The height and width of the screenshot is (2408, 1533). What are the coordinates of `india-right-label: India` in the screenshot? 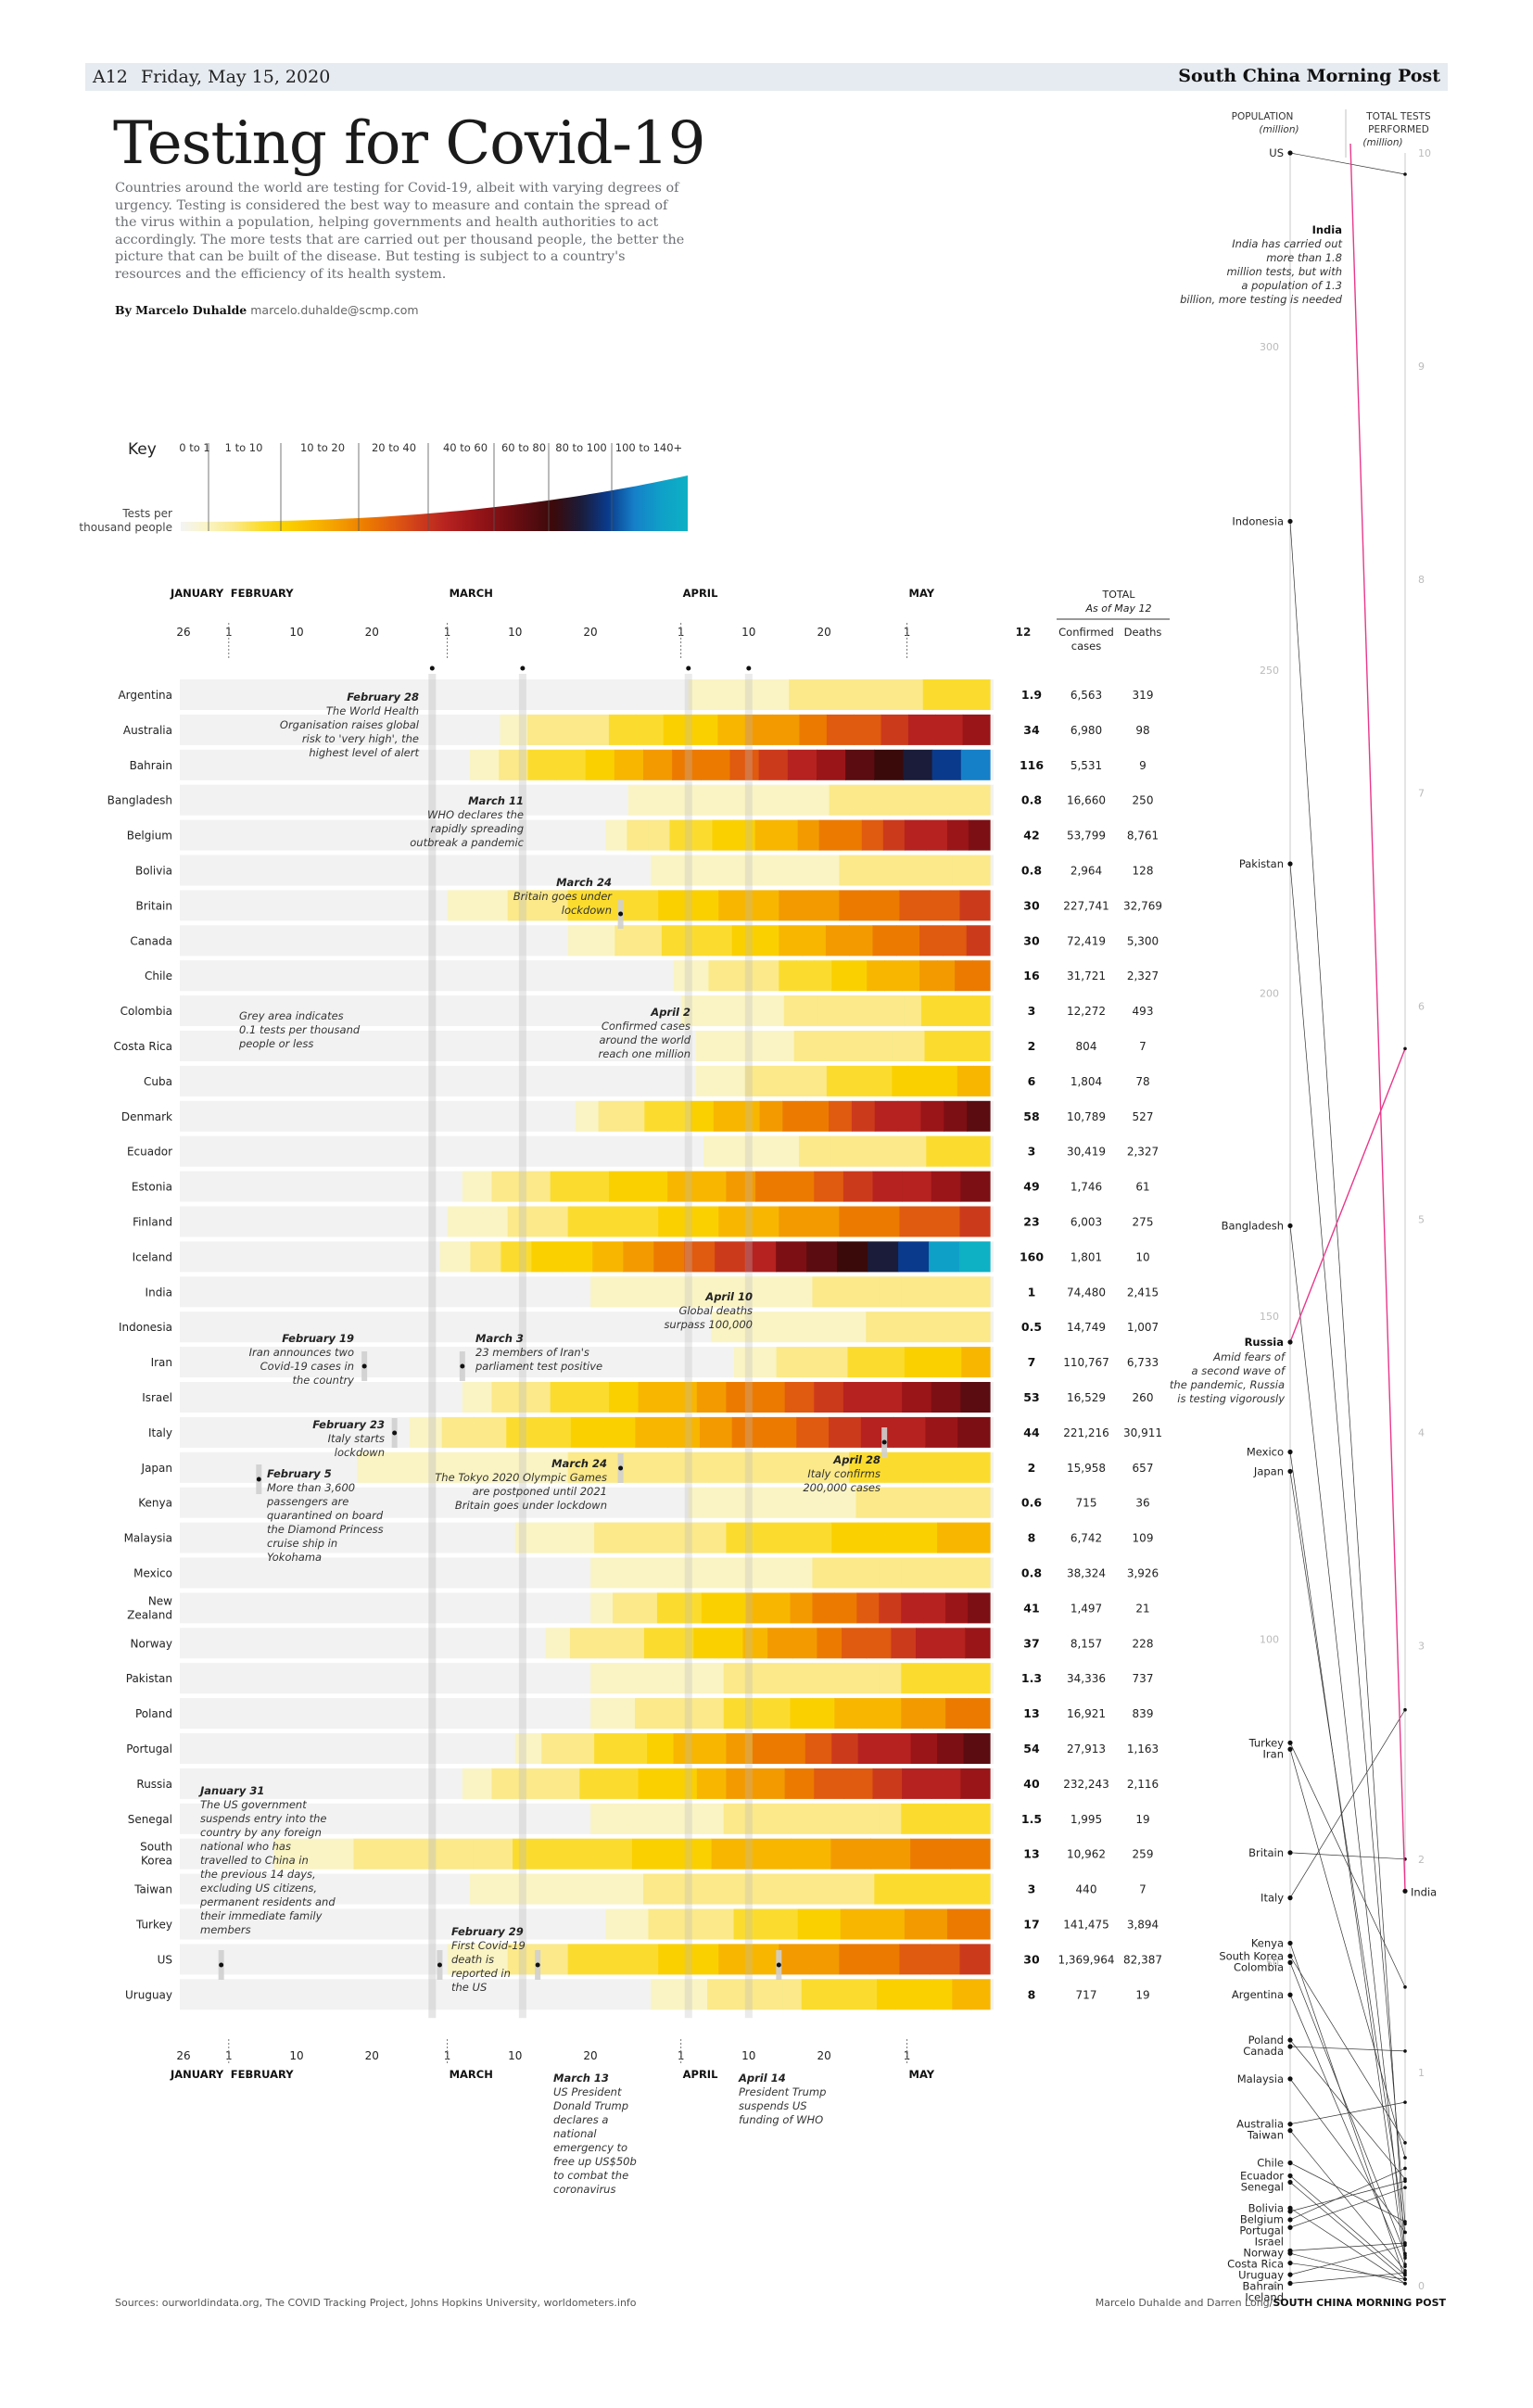 It's located at (1424, 1891).